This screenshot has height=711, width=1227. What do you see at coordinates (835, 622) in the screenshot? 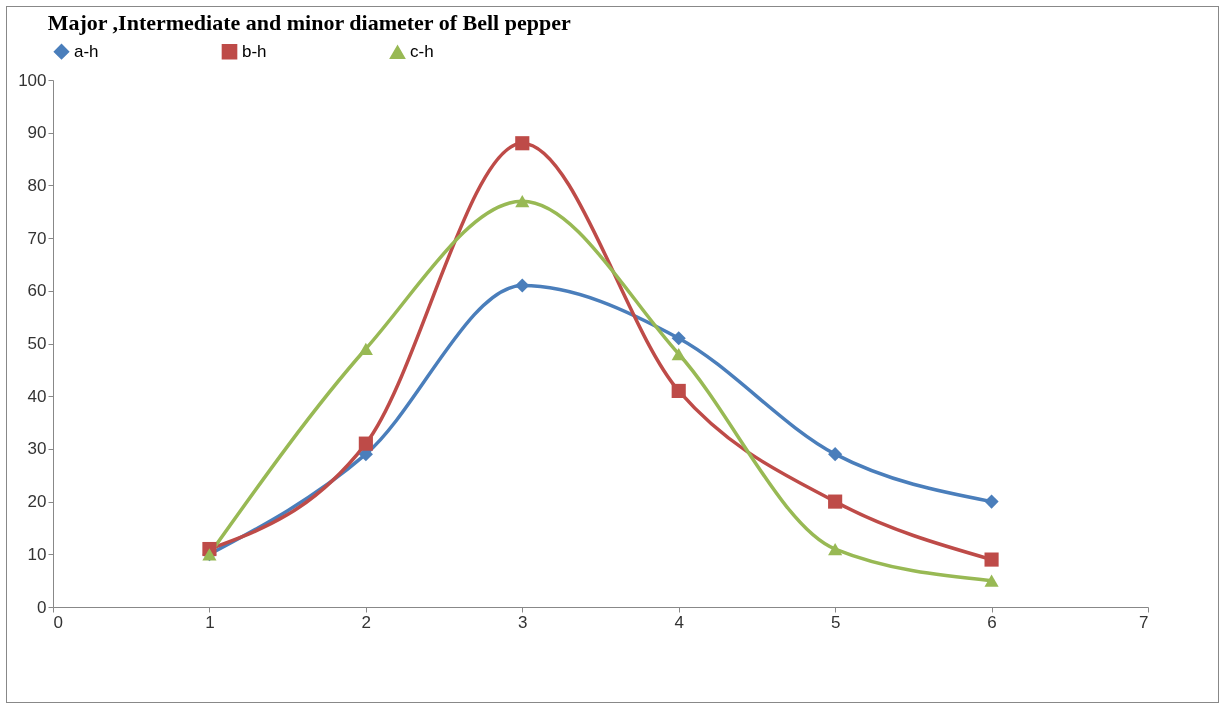
I see `x-tick-label: 5` at bounding box center [835, 622].